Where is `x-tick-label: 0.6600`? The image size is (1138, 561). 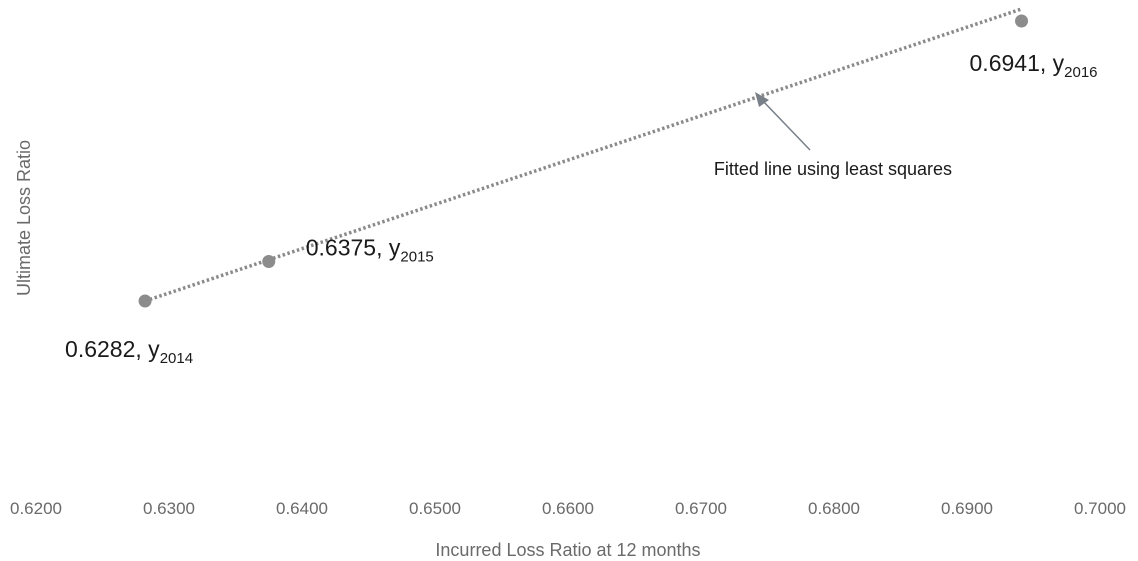
x-tick-label: 0.6600 is located at coordinates (568, 508).